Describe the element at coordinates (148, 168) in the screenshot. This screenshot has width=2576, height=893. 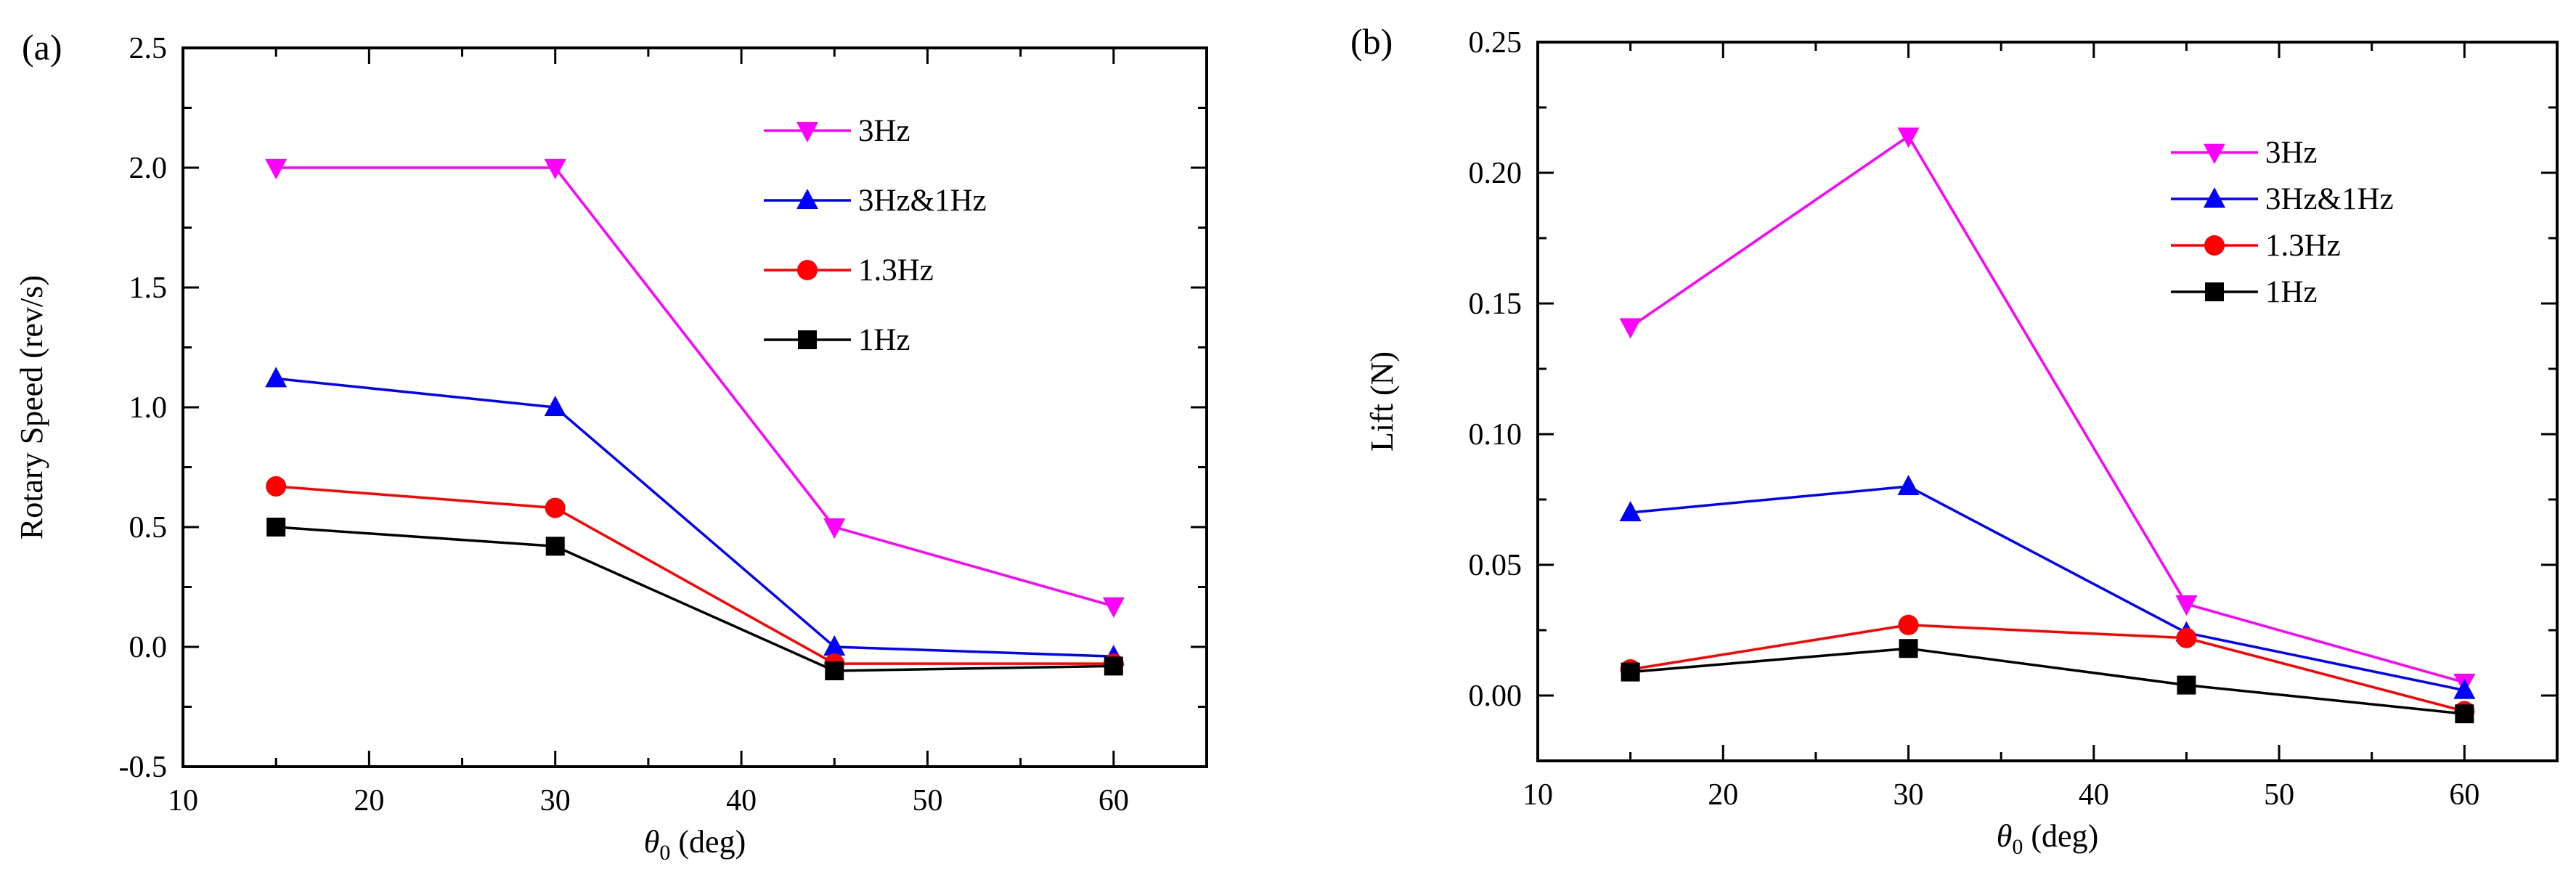
I see `y-tick-label: 2.0` at that location.